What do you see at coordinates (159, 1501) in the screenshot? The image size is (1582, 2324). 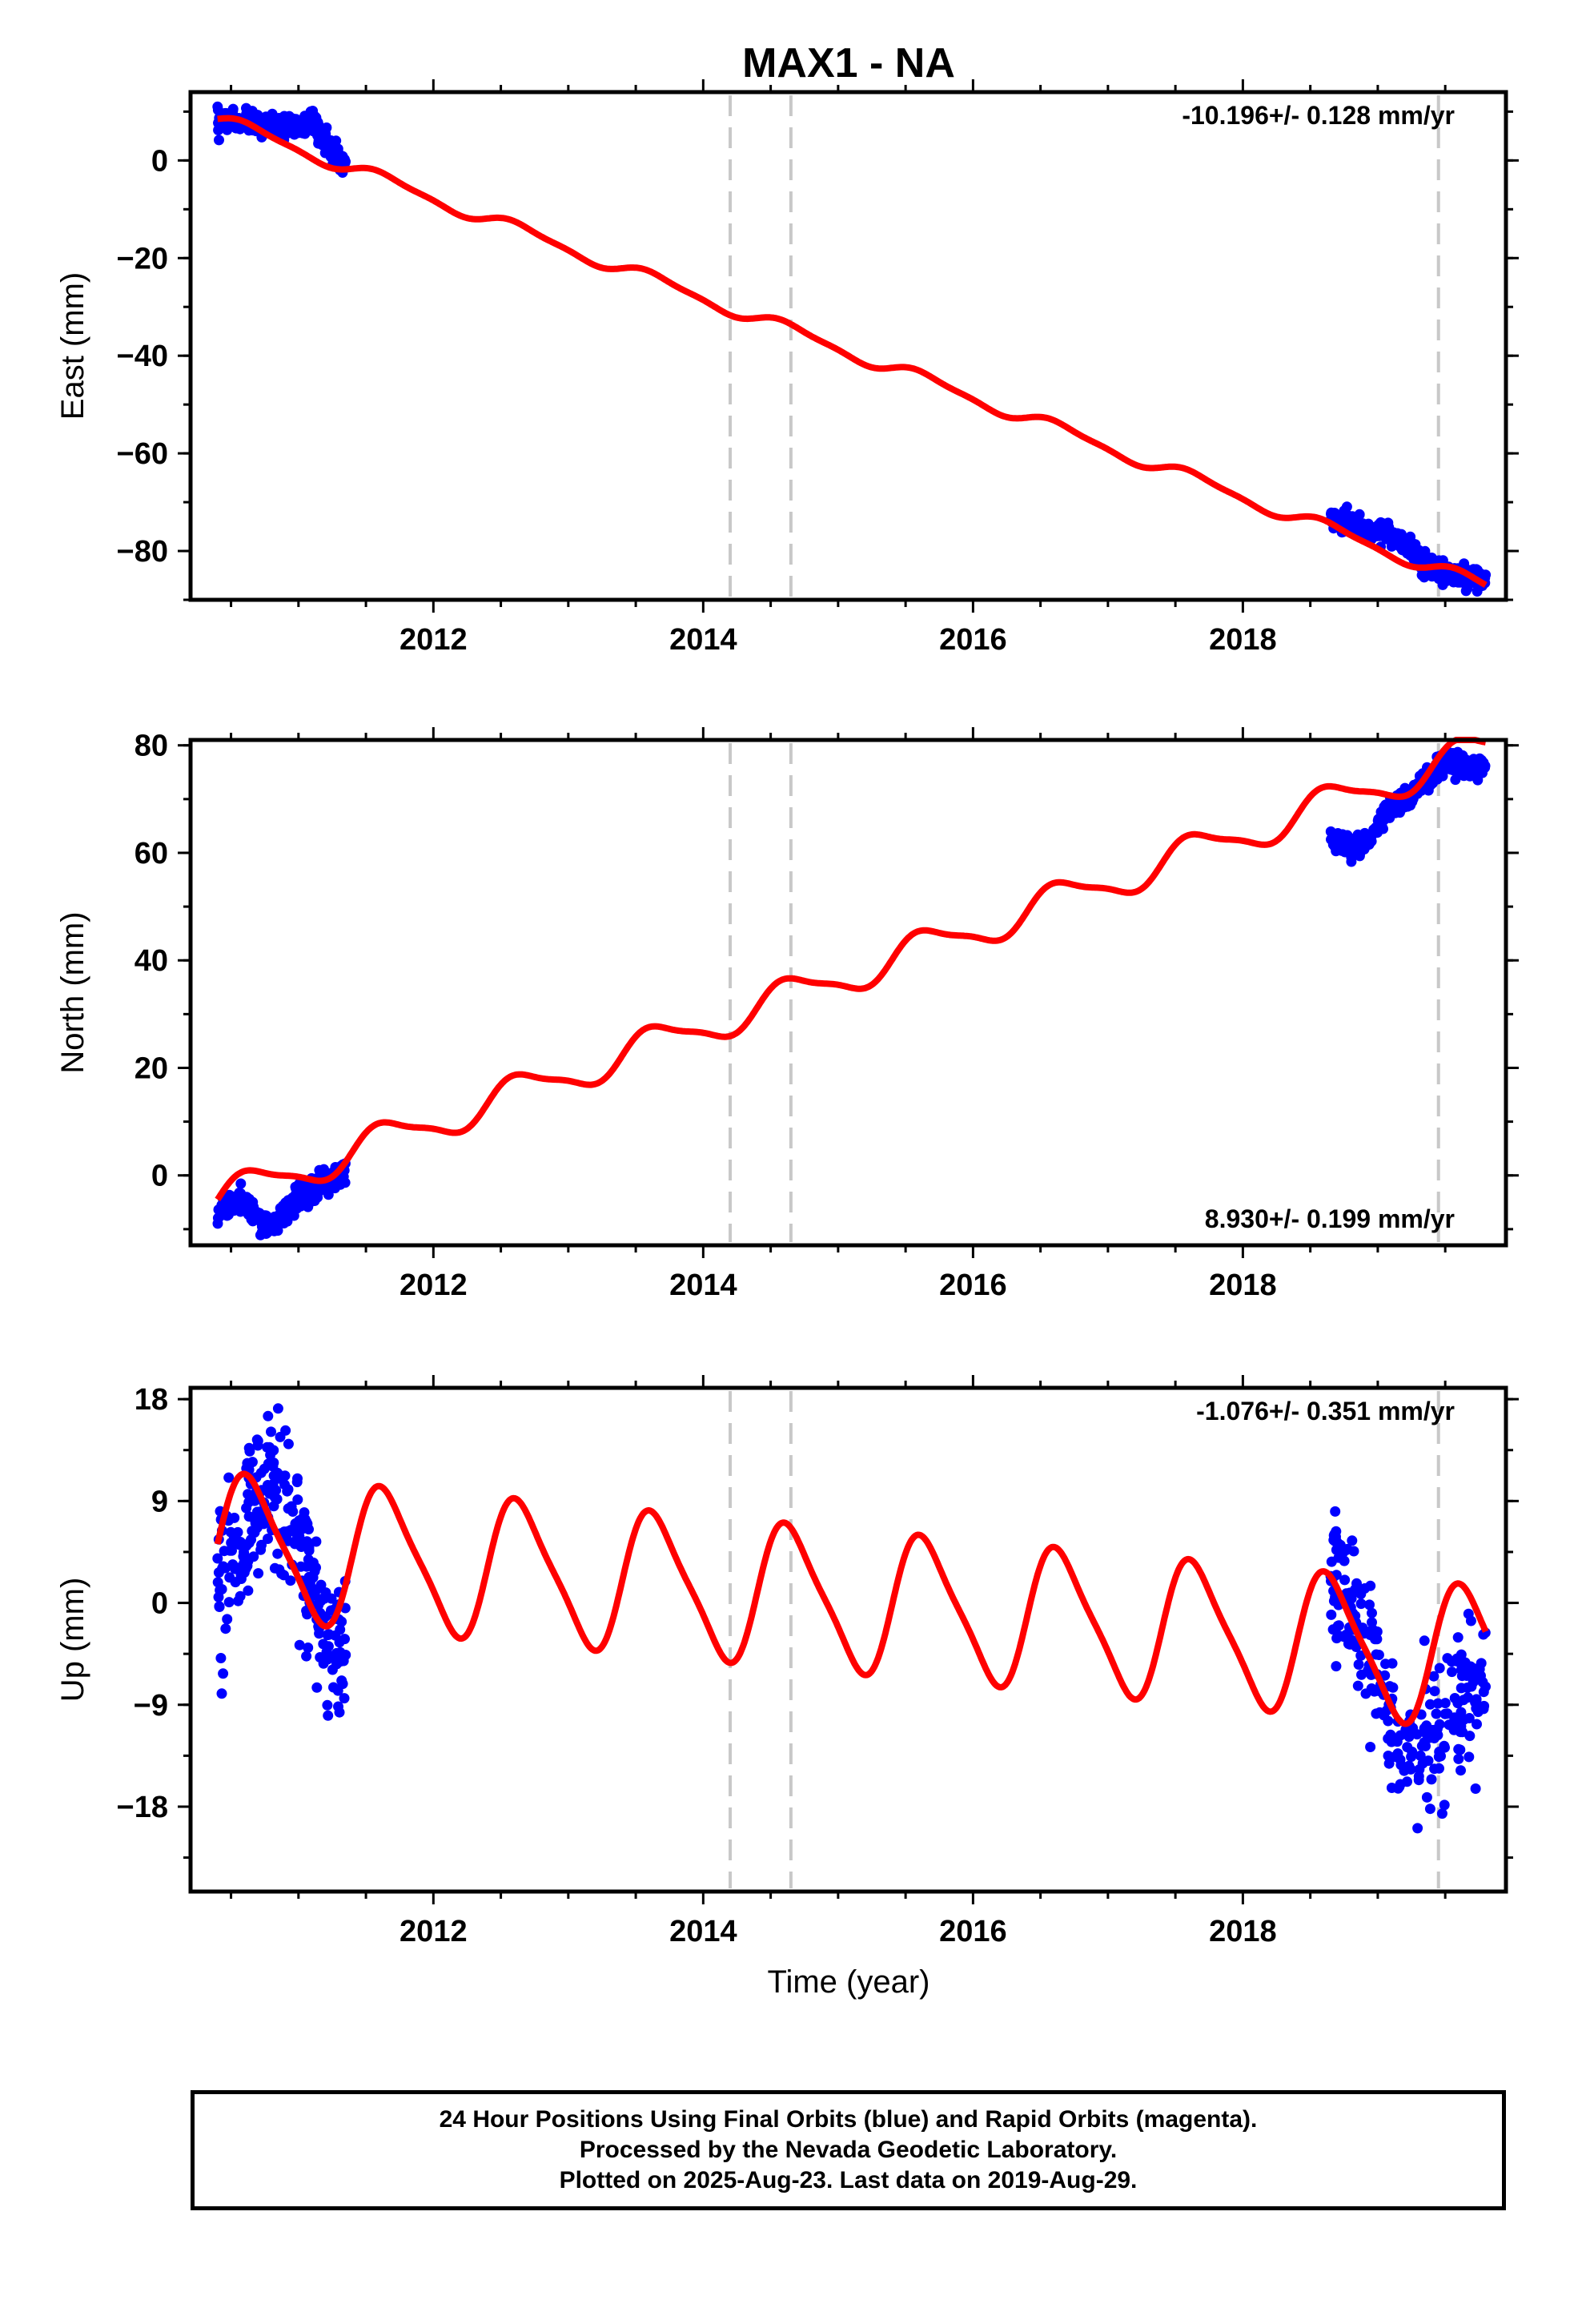 I see `up-y-tick-label: 9` at bounding box center [159, 1501].